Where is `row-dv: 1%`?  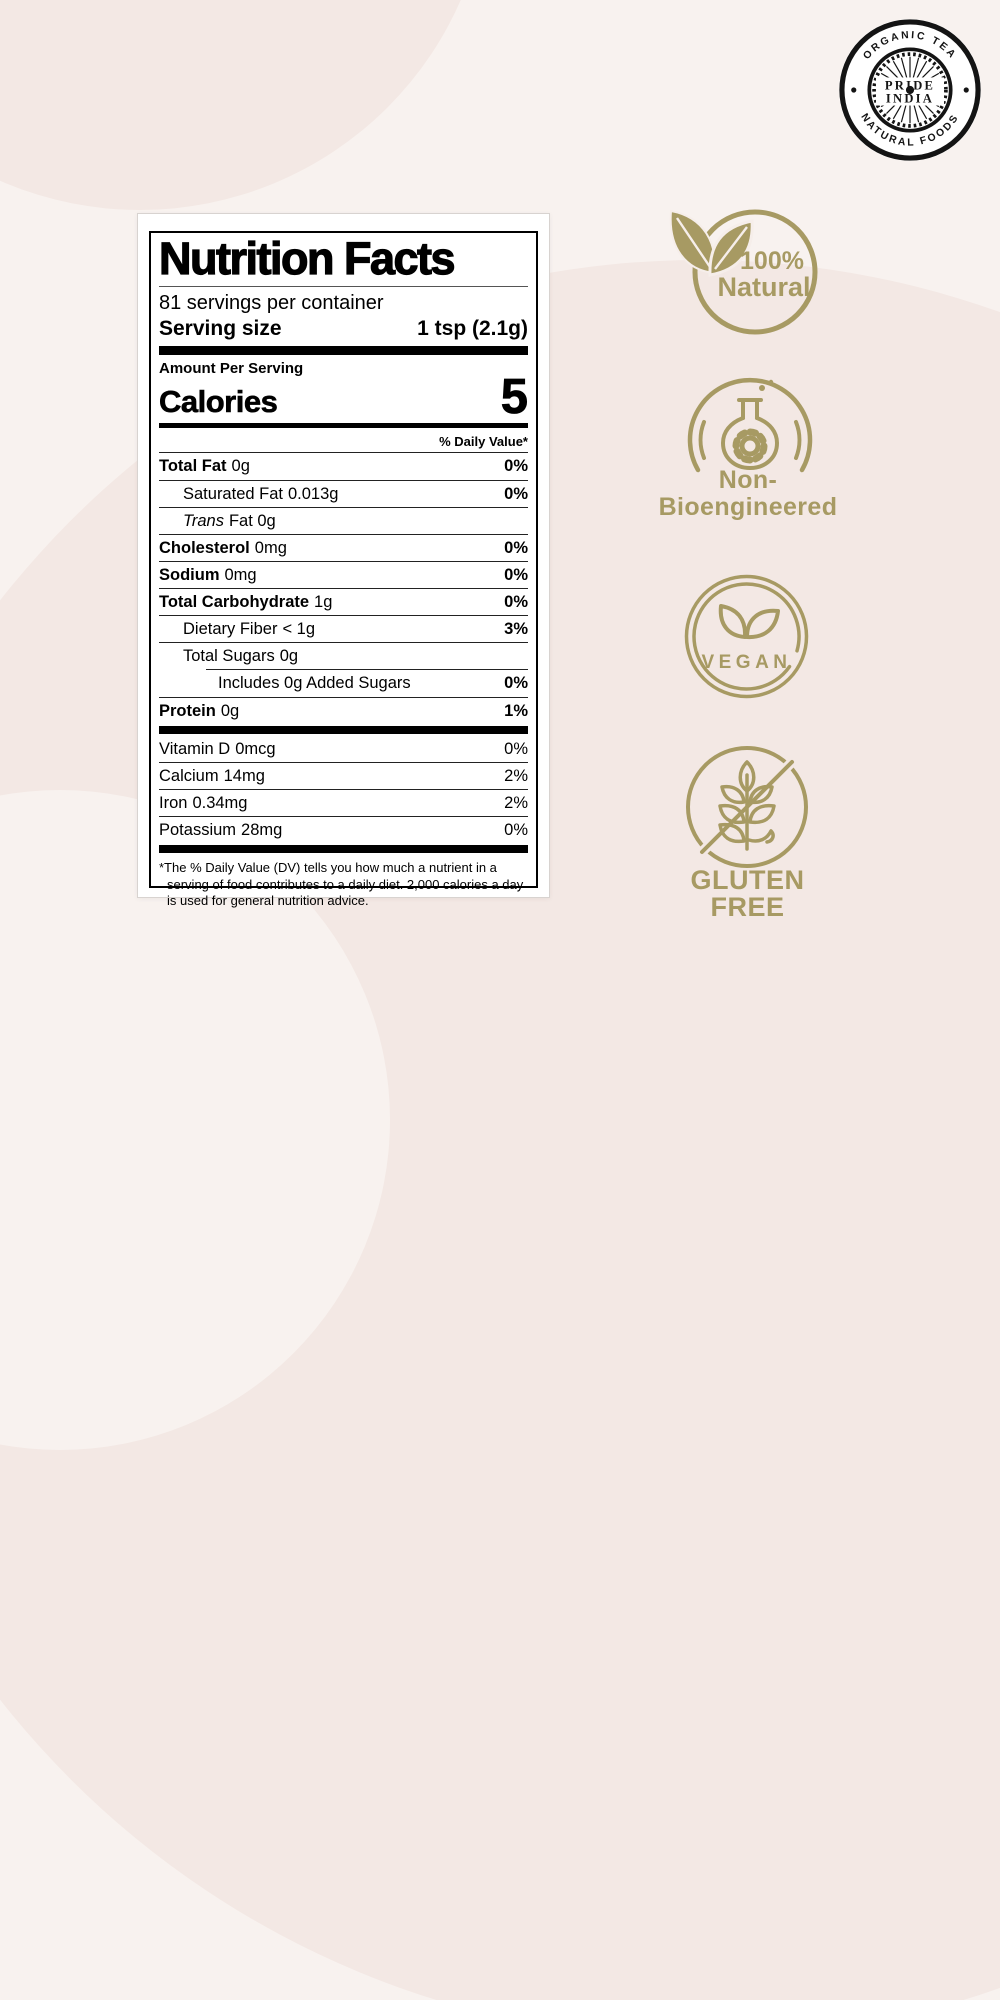 row-dv: 1% is located at coordinates (516, 710).